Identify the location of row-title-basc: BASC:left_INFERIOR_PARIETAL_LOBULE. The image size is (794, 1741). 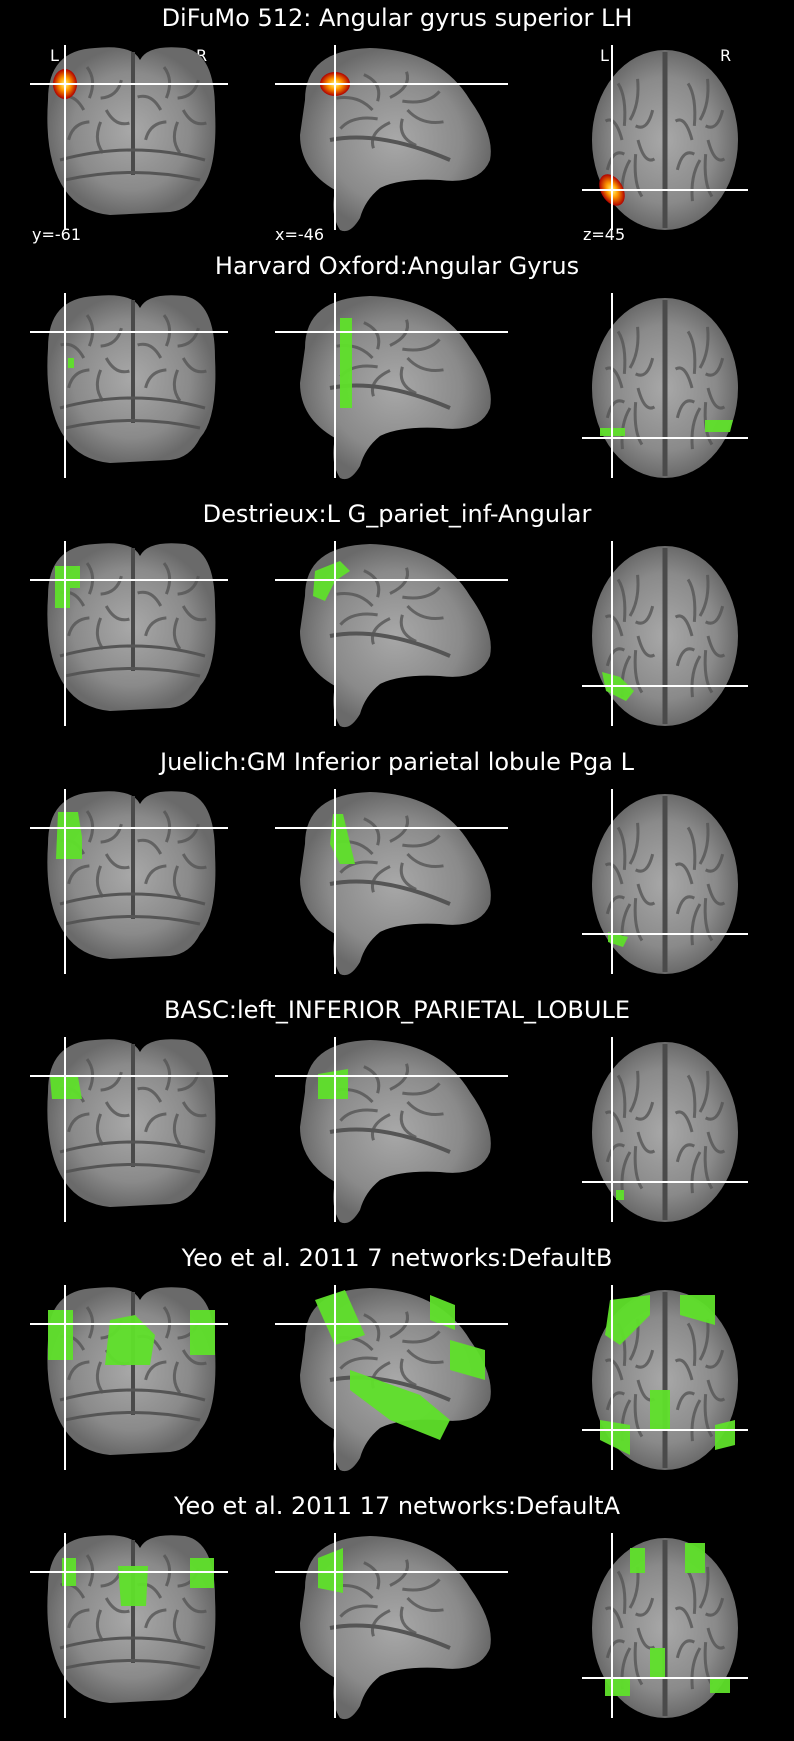
(397, 1010).